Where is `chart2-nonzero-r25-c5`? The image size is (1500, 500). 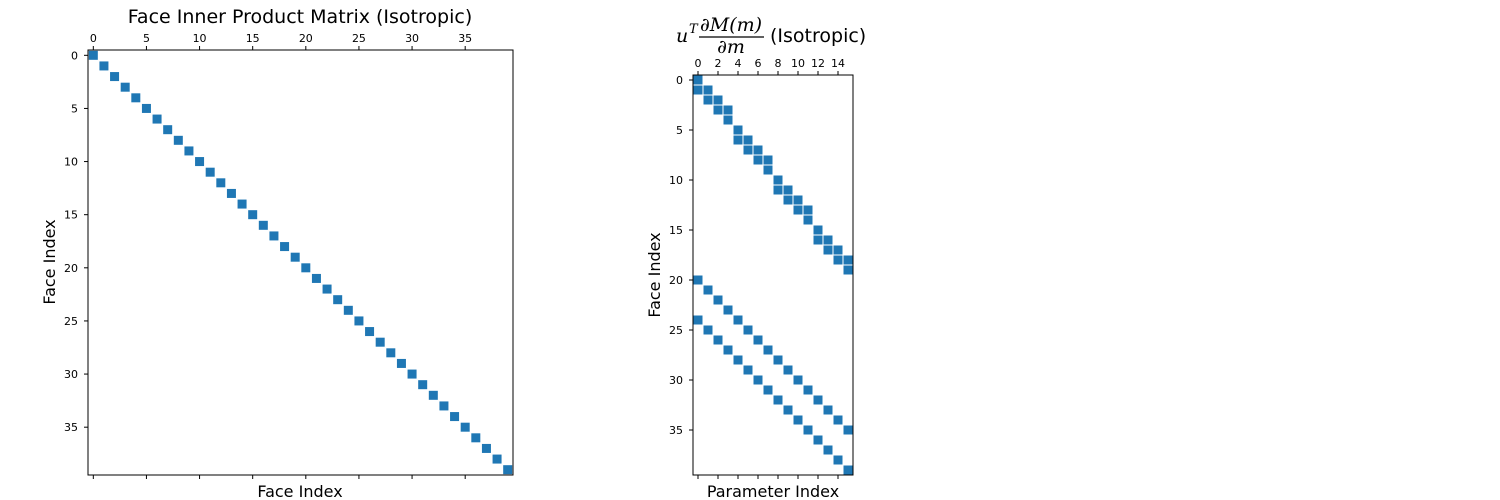 chart2-nonzero-r25-c5 is located at coordinates (748, 330).